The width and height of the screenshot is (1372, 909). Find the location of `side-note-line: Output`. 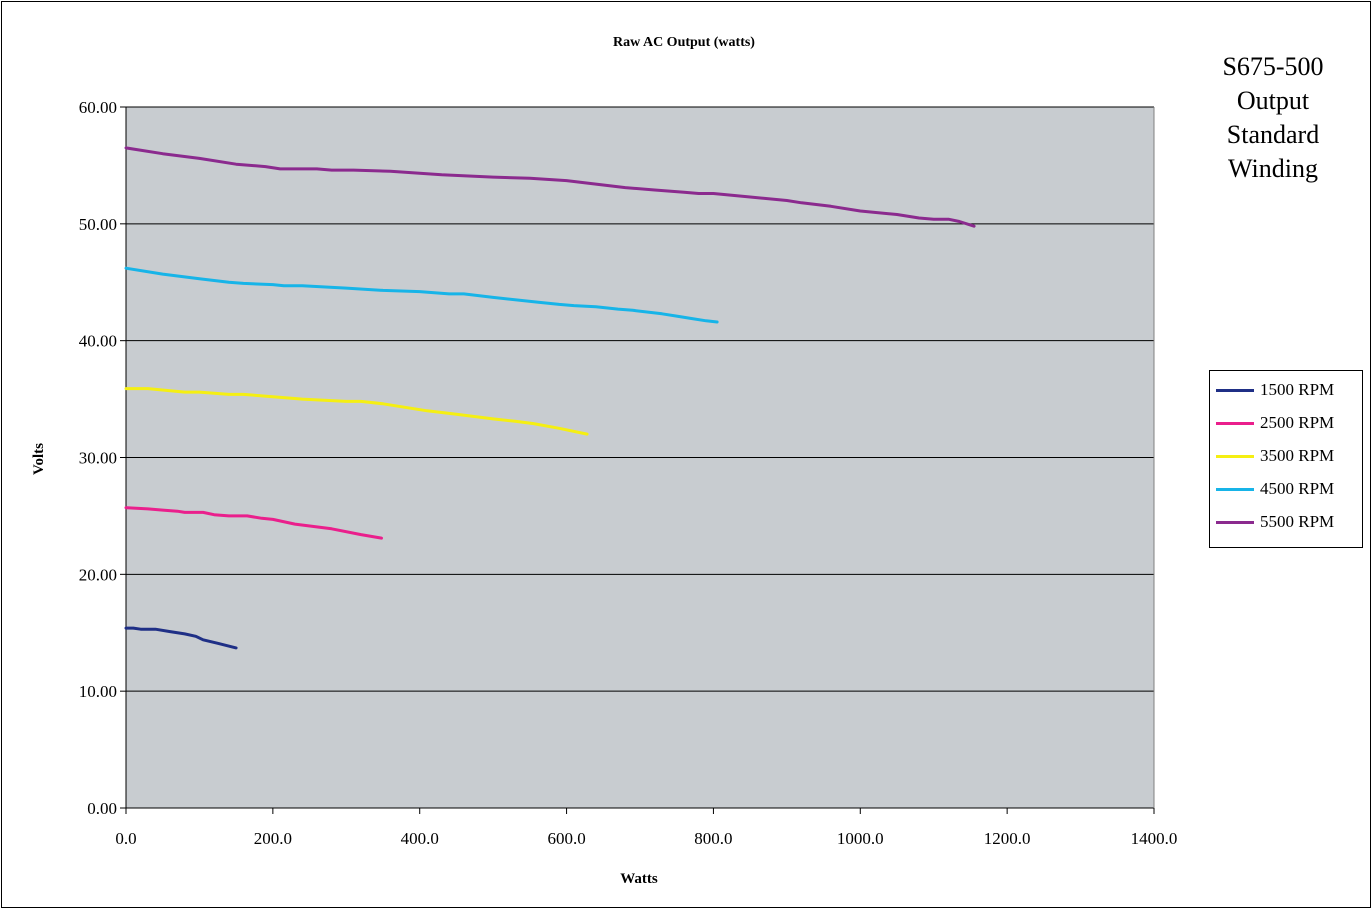

side-note-line: Output is located at coordinates (1273, 100).